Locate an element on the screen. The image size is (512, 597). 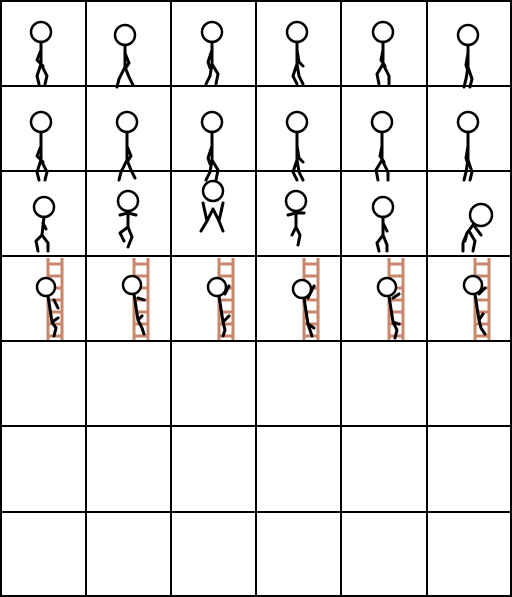
ladder is located at coordinates (226, 299).